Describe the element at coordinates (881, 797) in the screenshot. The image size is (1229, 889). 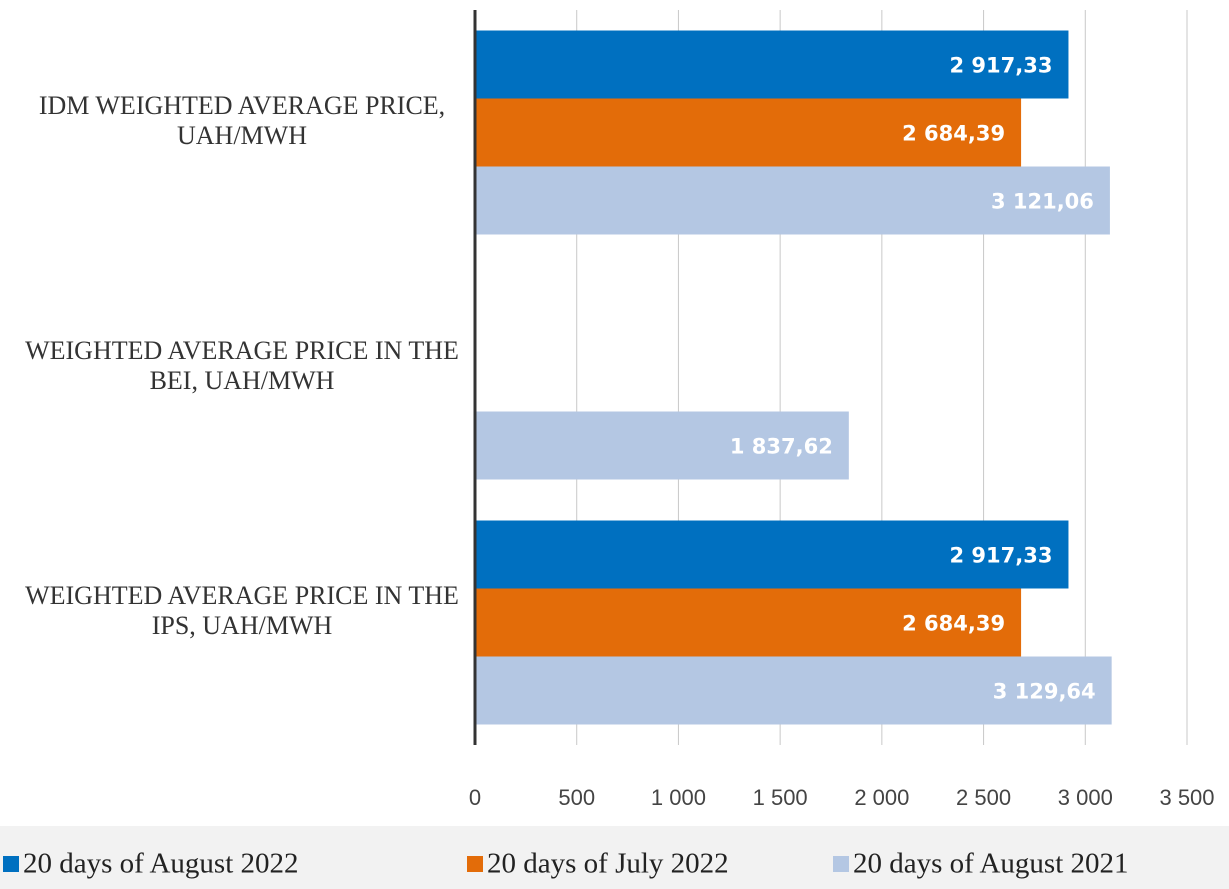
I see `x-tick-label: 2 000` at that location.